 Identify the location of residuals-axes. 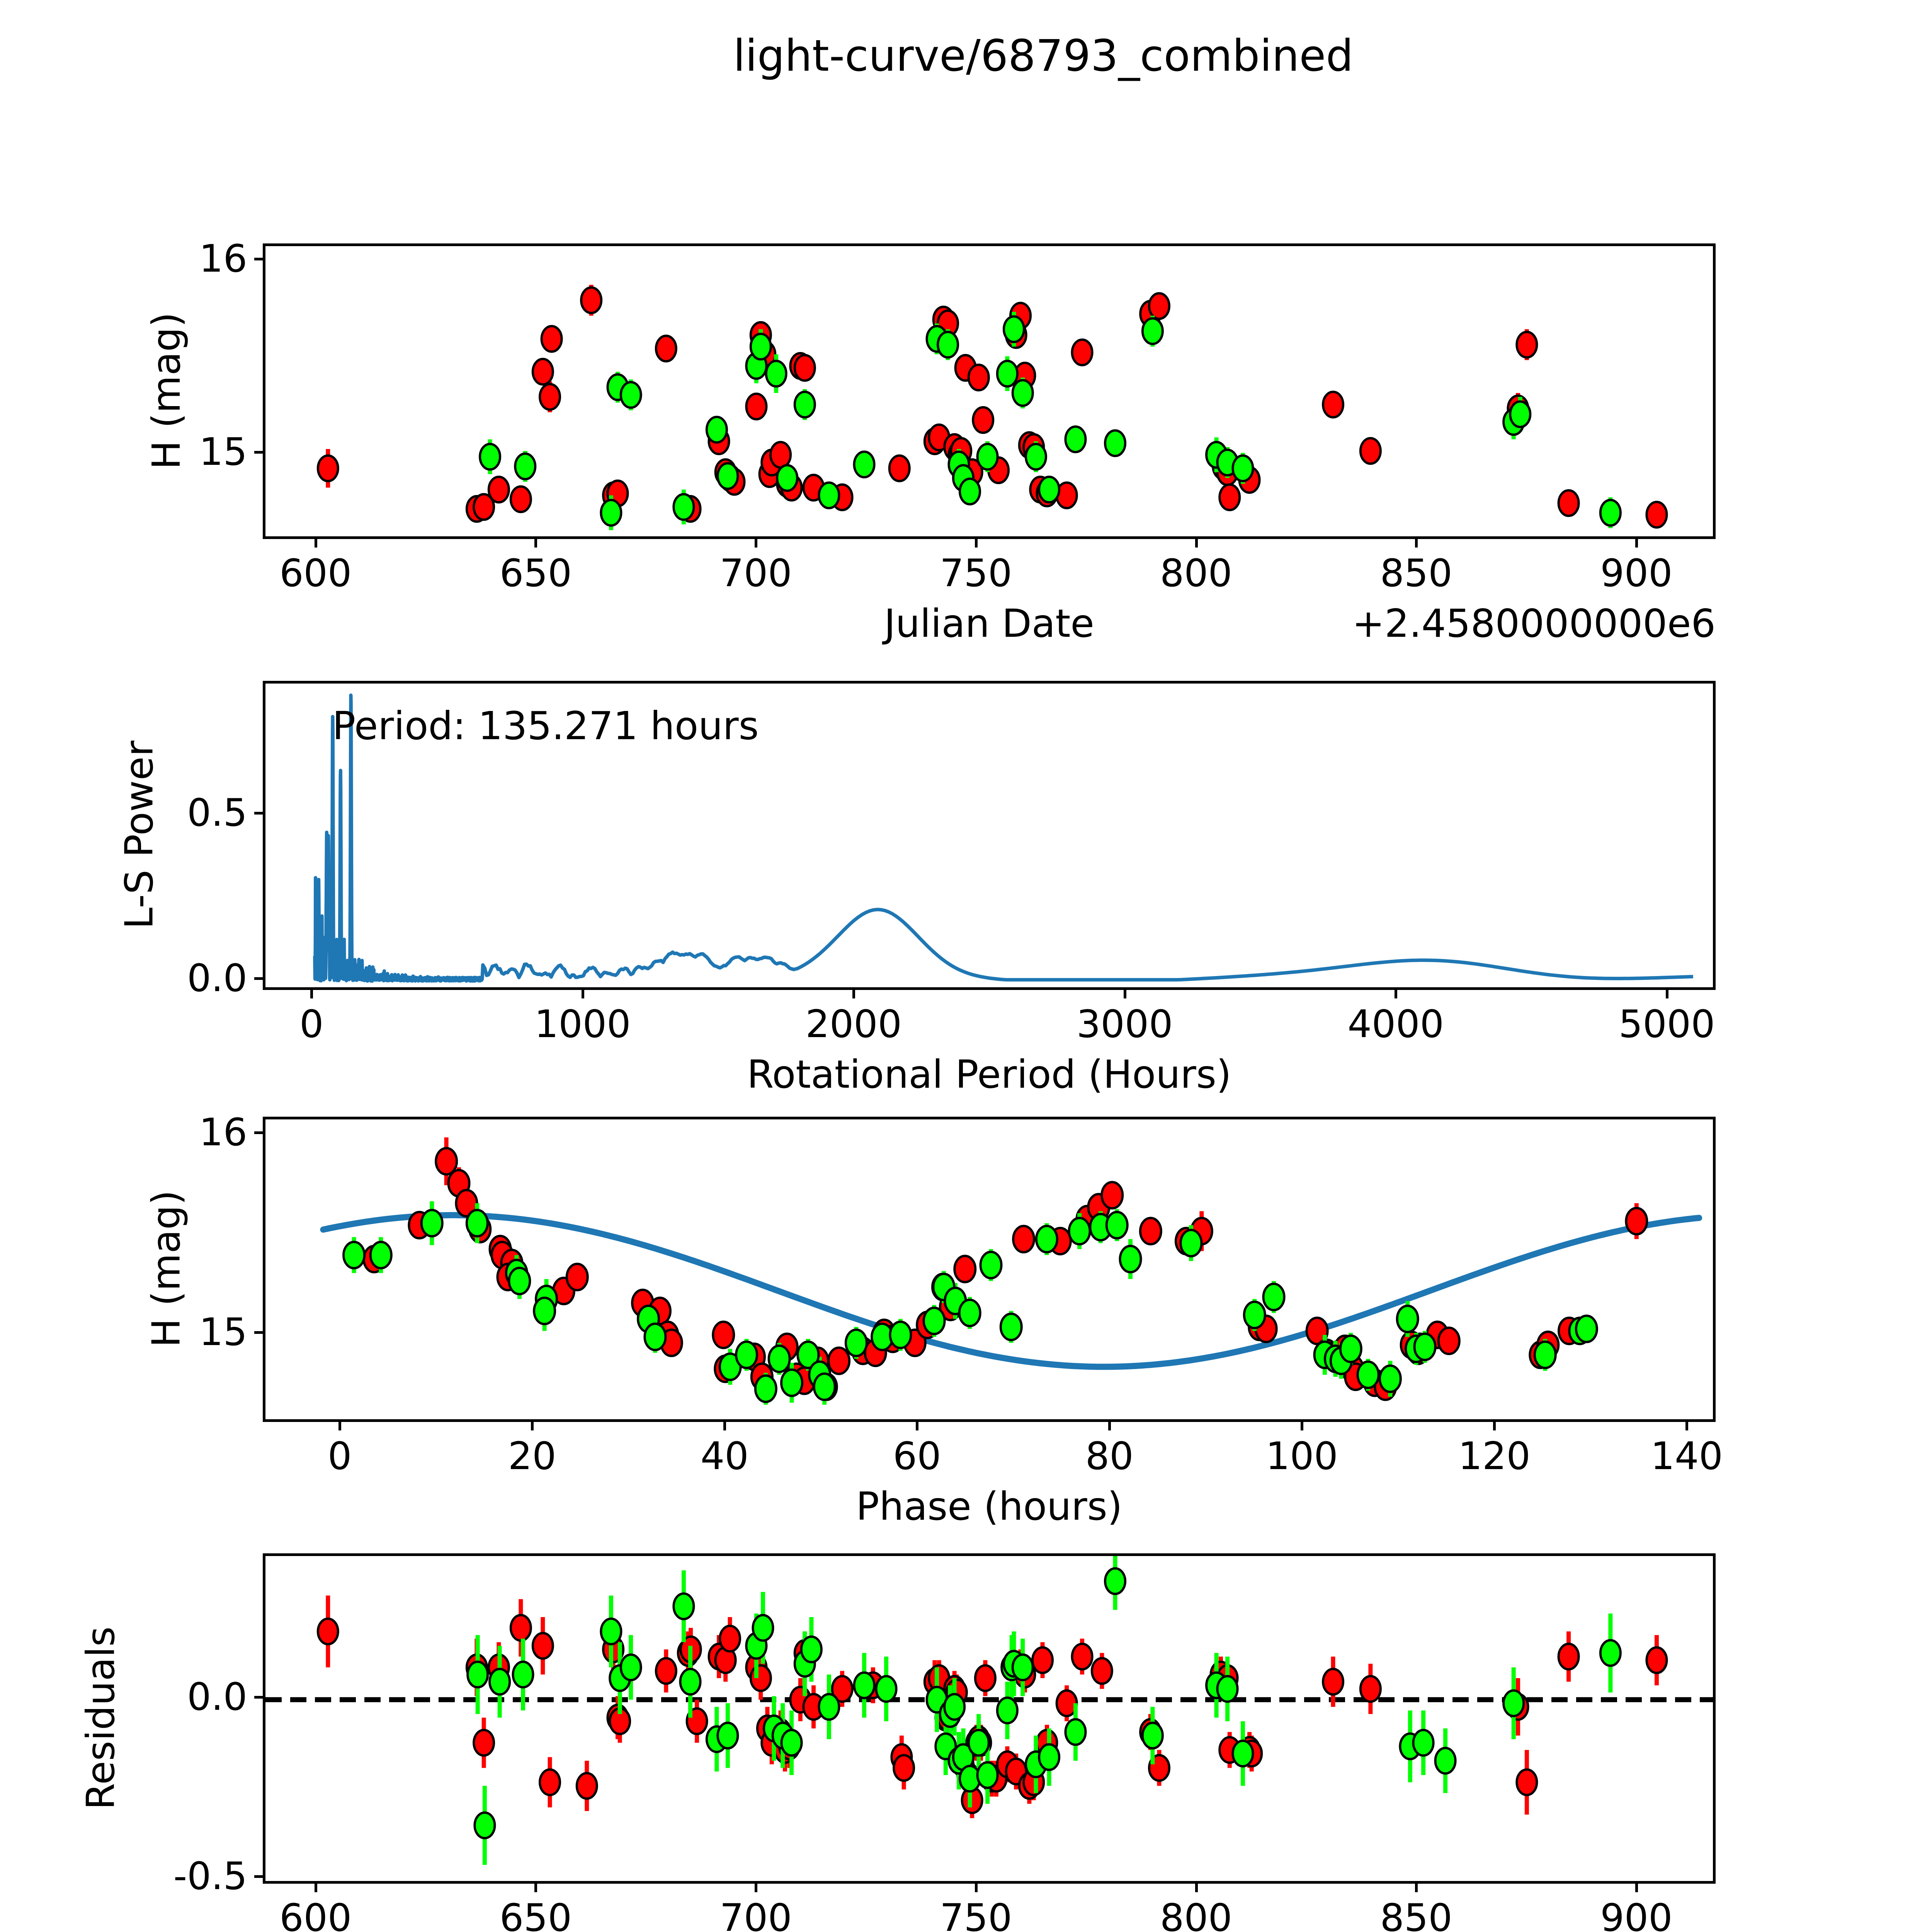
(990, 1718).